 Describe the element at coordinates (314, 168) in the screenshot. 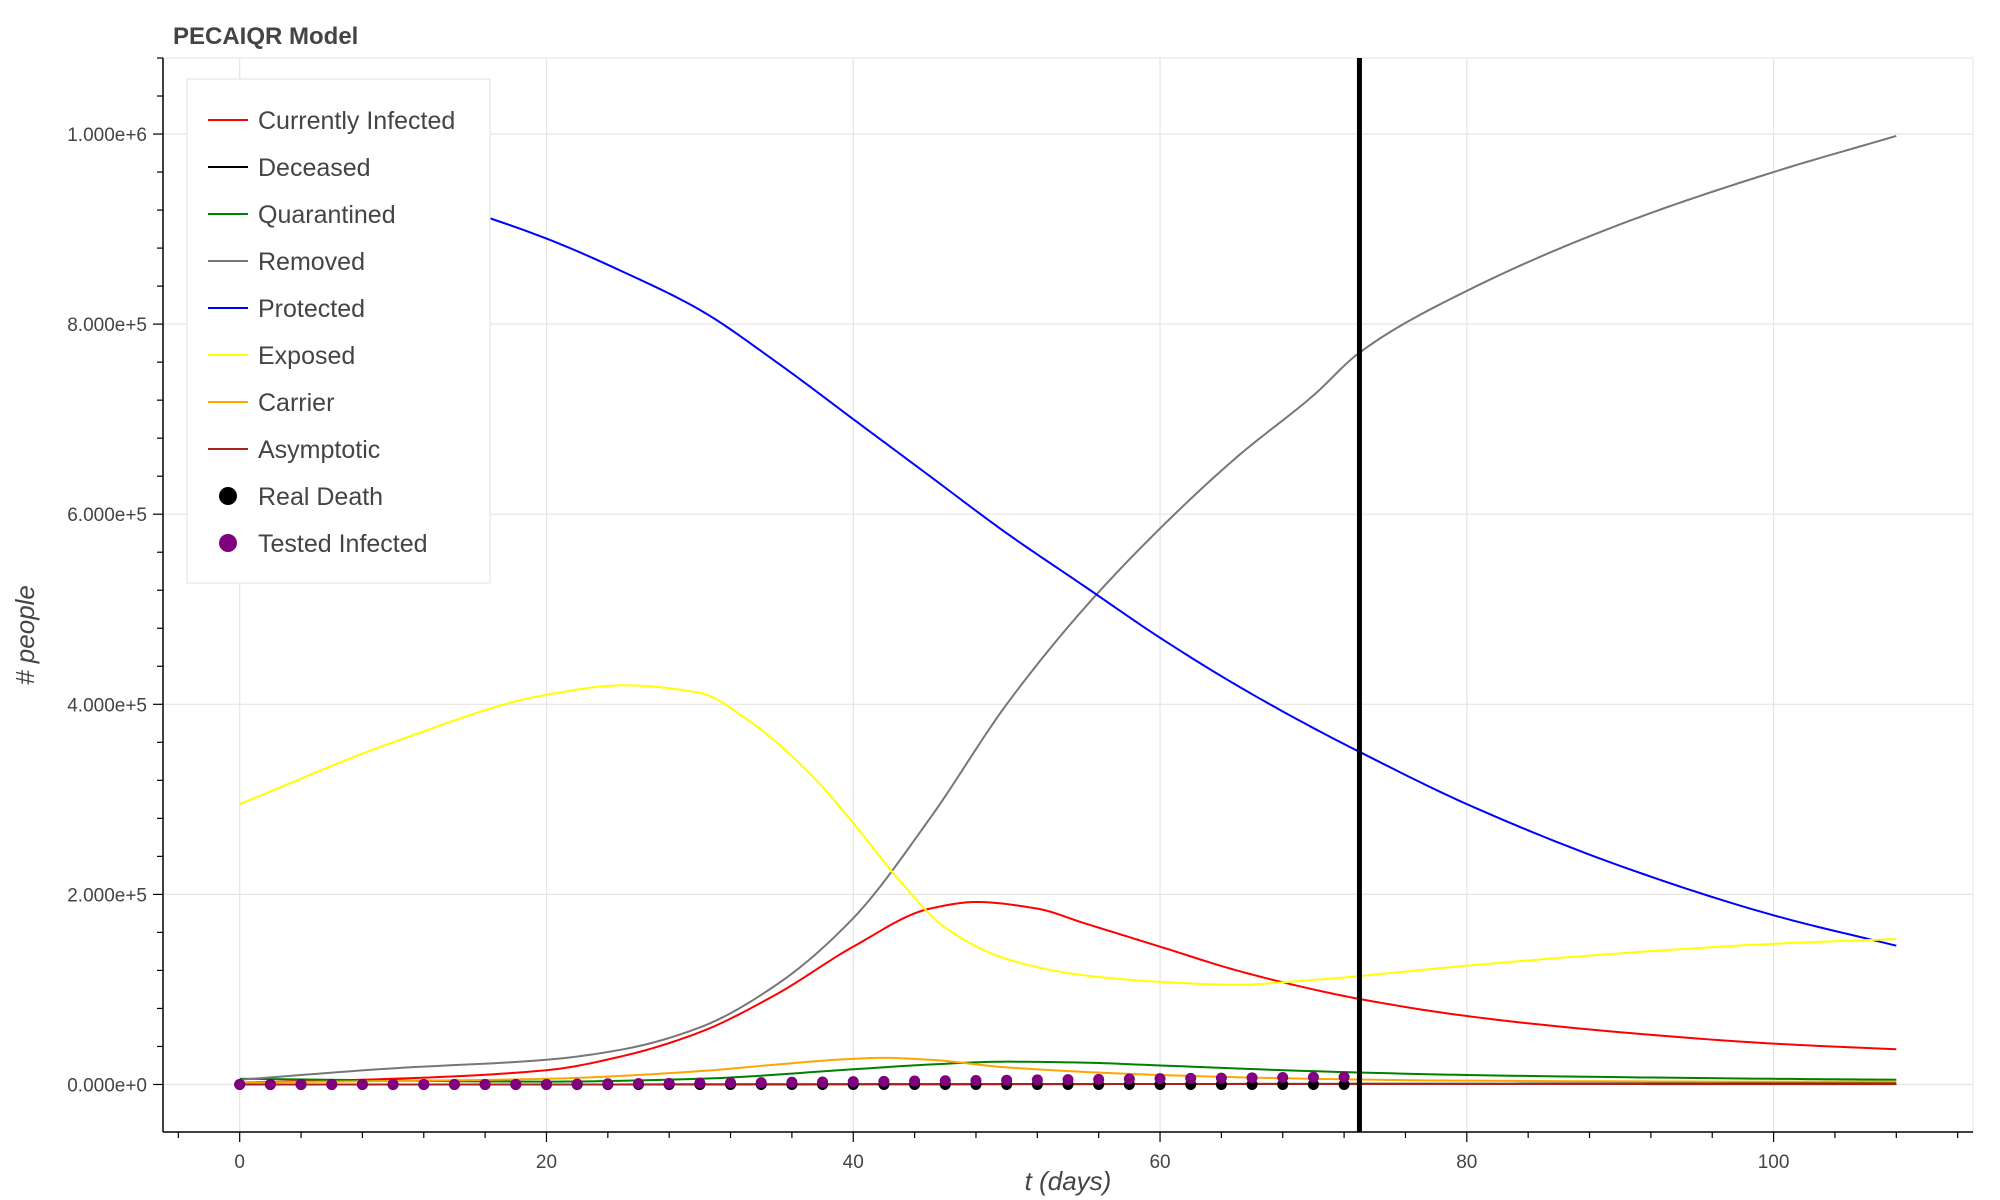

I see `legend-label-deceased: Deceased` at that location.